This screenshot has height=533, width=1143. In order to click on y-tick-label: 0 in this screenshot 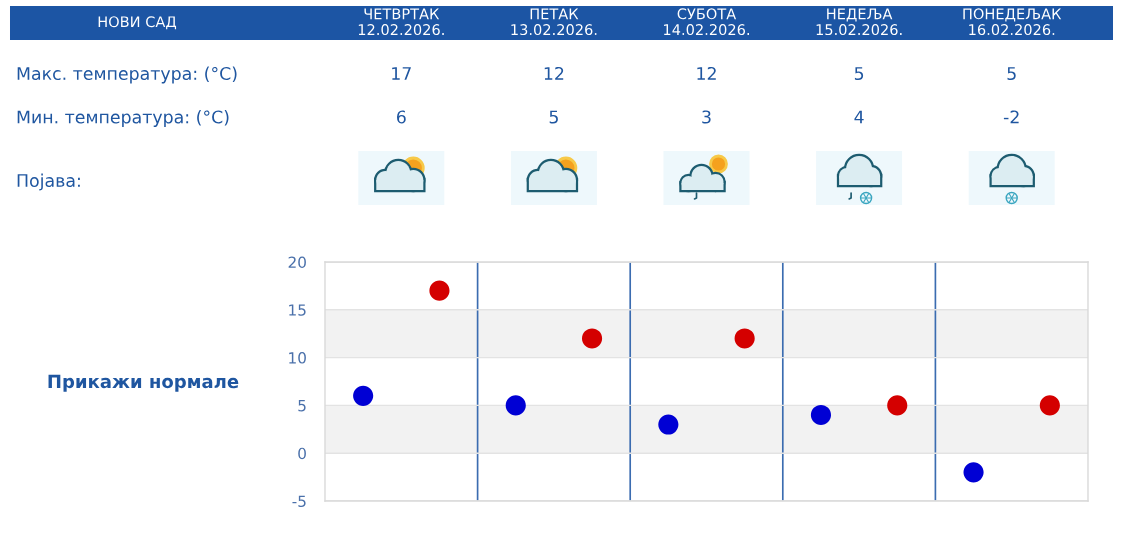, I will do `click(302, 453)`.